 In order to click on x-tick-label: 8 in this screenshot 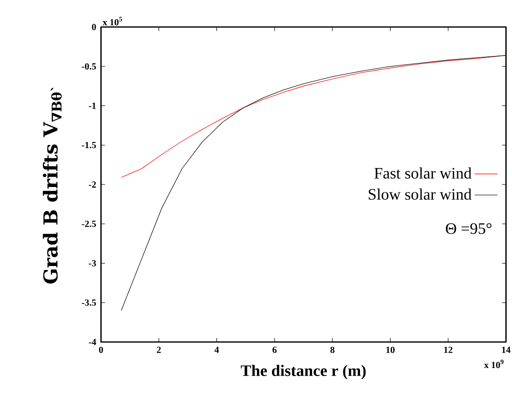, I will do `click(332, 349)`.